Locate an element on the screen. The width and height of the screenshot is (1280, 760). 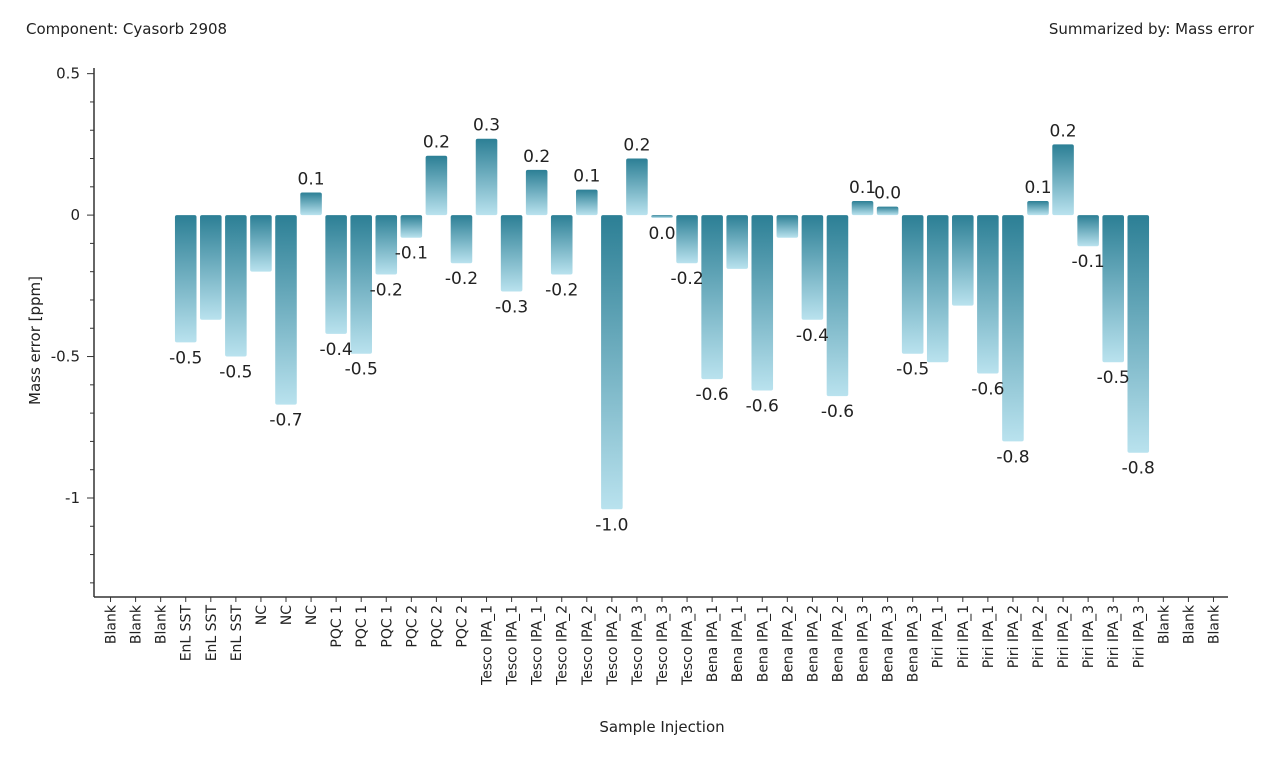
data-label: 0.3 is located at coordinates (486, 126).